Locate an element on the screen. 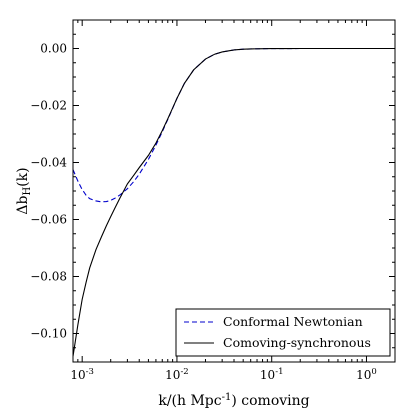  legend: Conformal Newtonian Comoving-synchronous is located at coordinates (283, 332).